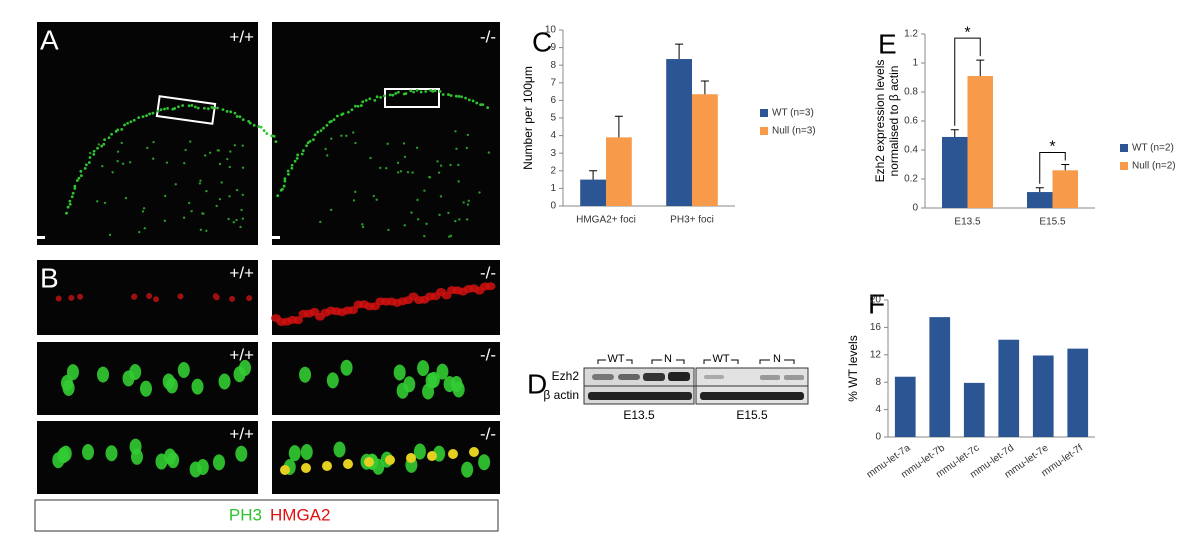 This screenshot has height=553, width=1200. I want to click on blot-group: N, so click(668, 359).